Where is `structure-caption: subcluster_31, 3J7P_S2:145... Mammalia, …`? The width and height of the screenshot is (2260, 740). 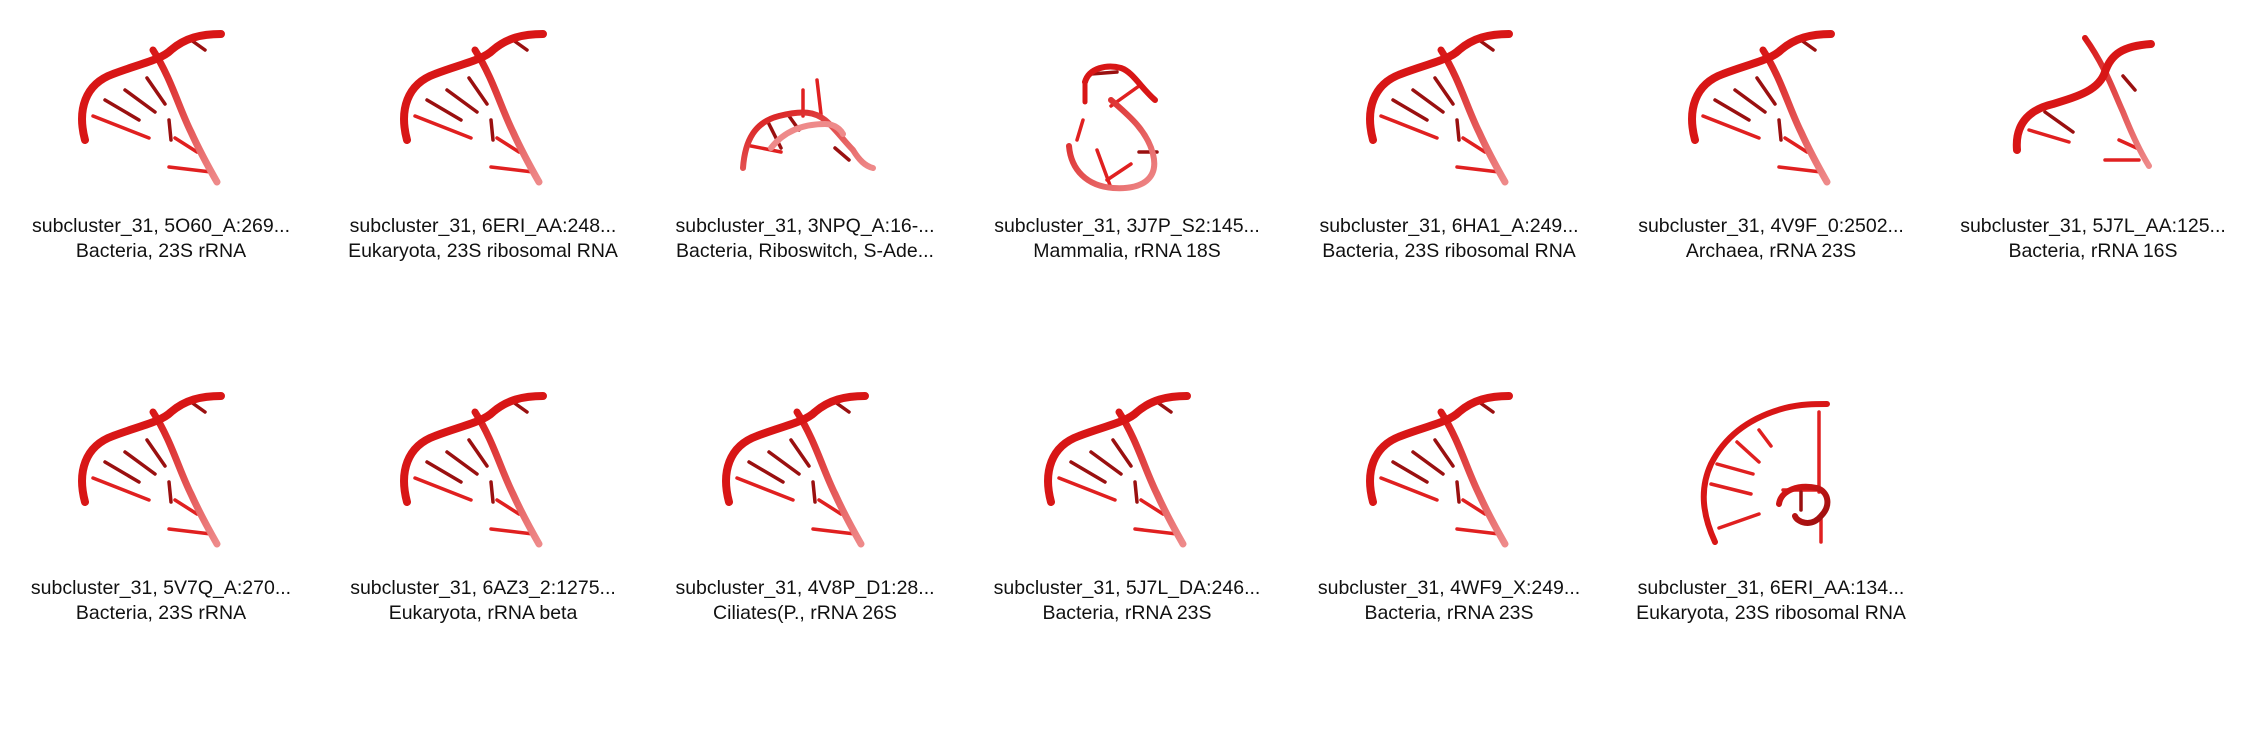 structure-caption: subcluster_31, 3J7P_S2:145... Mammalia, … is located at coordinates (1127, 239).